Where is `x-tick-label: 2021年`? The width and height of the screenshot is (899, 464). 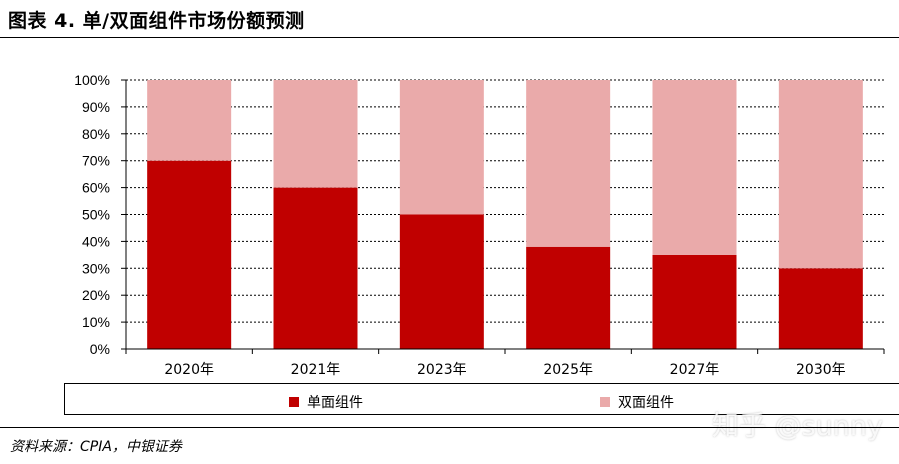
x-tick-label: 2021年 is located at coordinates (316, 370).